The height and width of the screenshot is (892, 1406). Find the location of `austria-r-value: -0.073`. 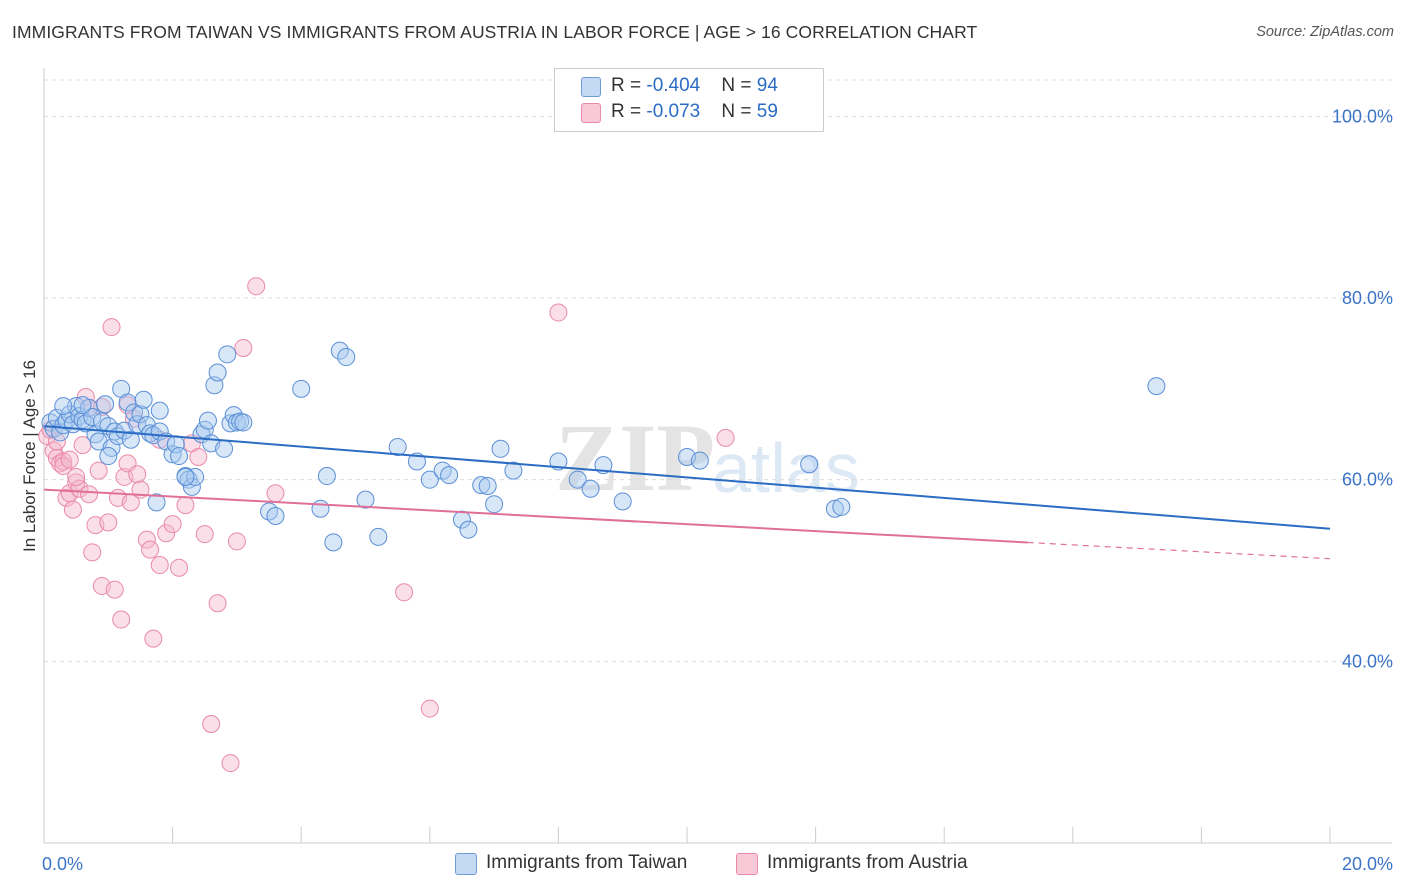

austria-r-value: -0.073 is located at coordinates (673, 111).